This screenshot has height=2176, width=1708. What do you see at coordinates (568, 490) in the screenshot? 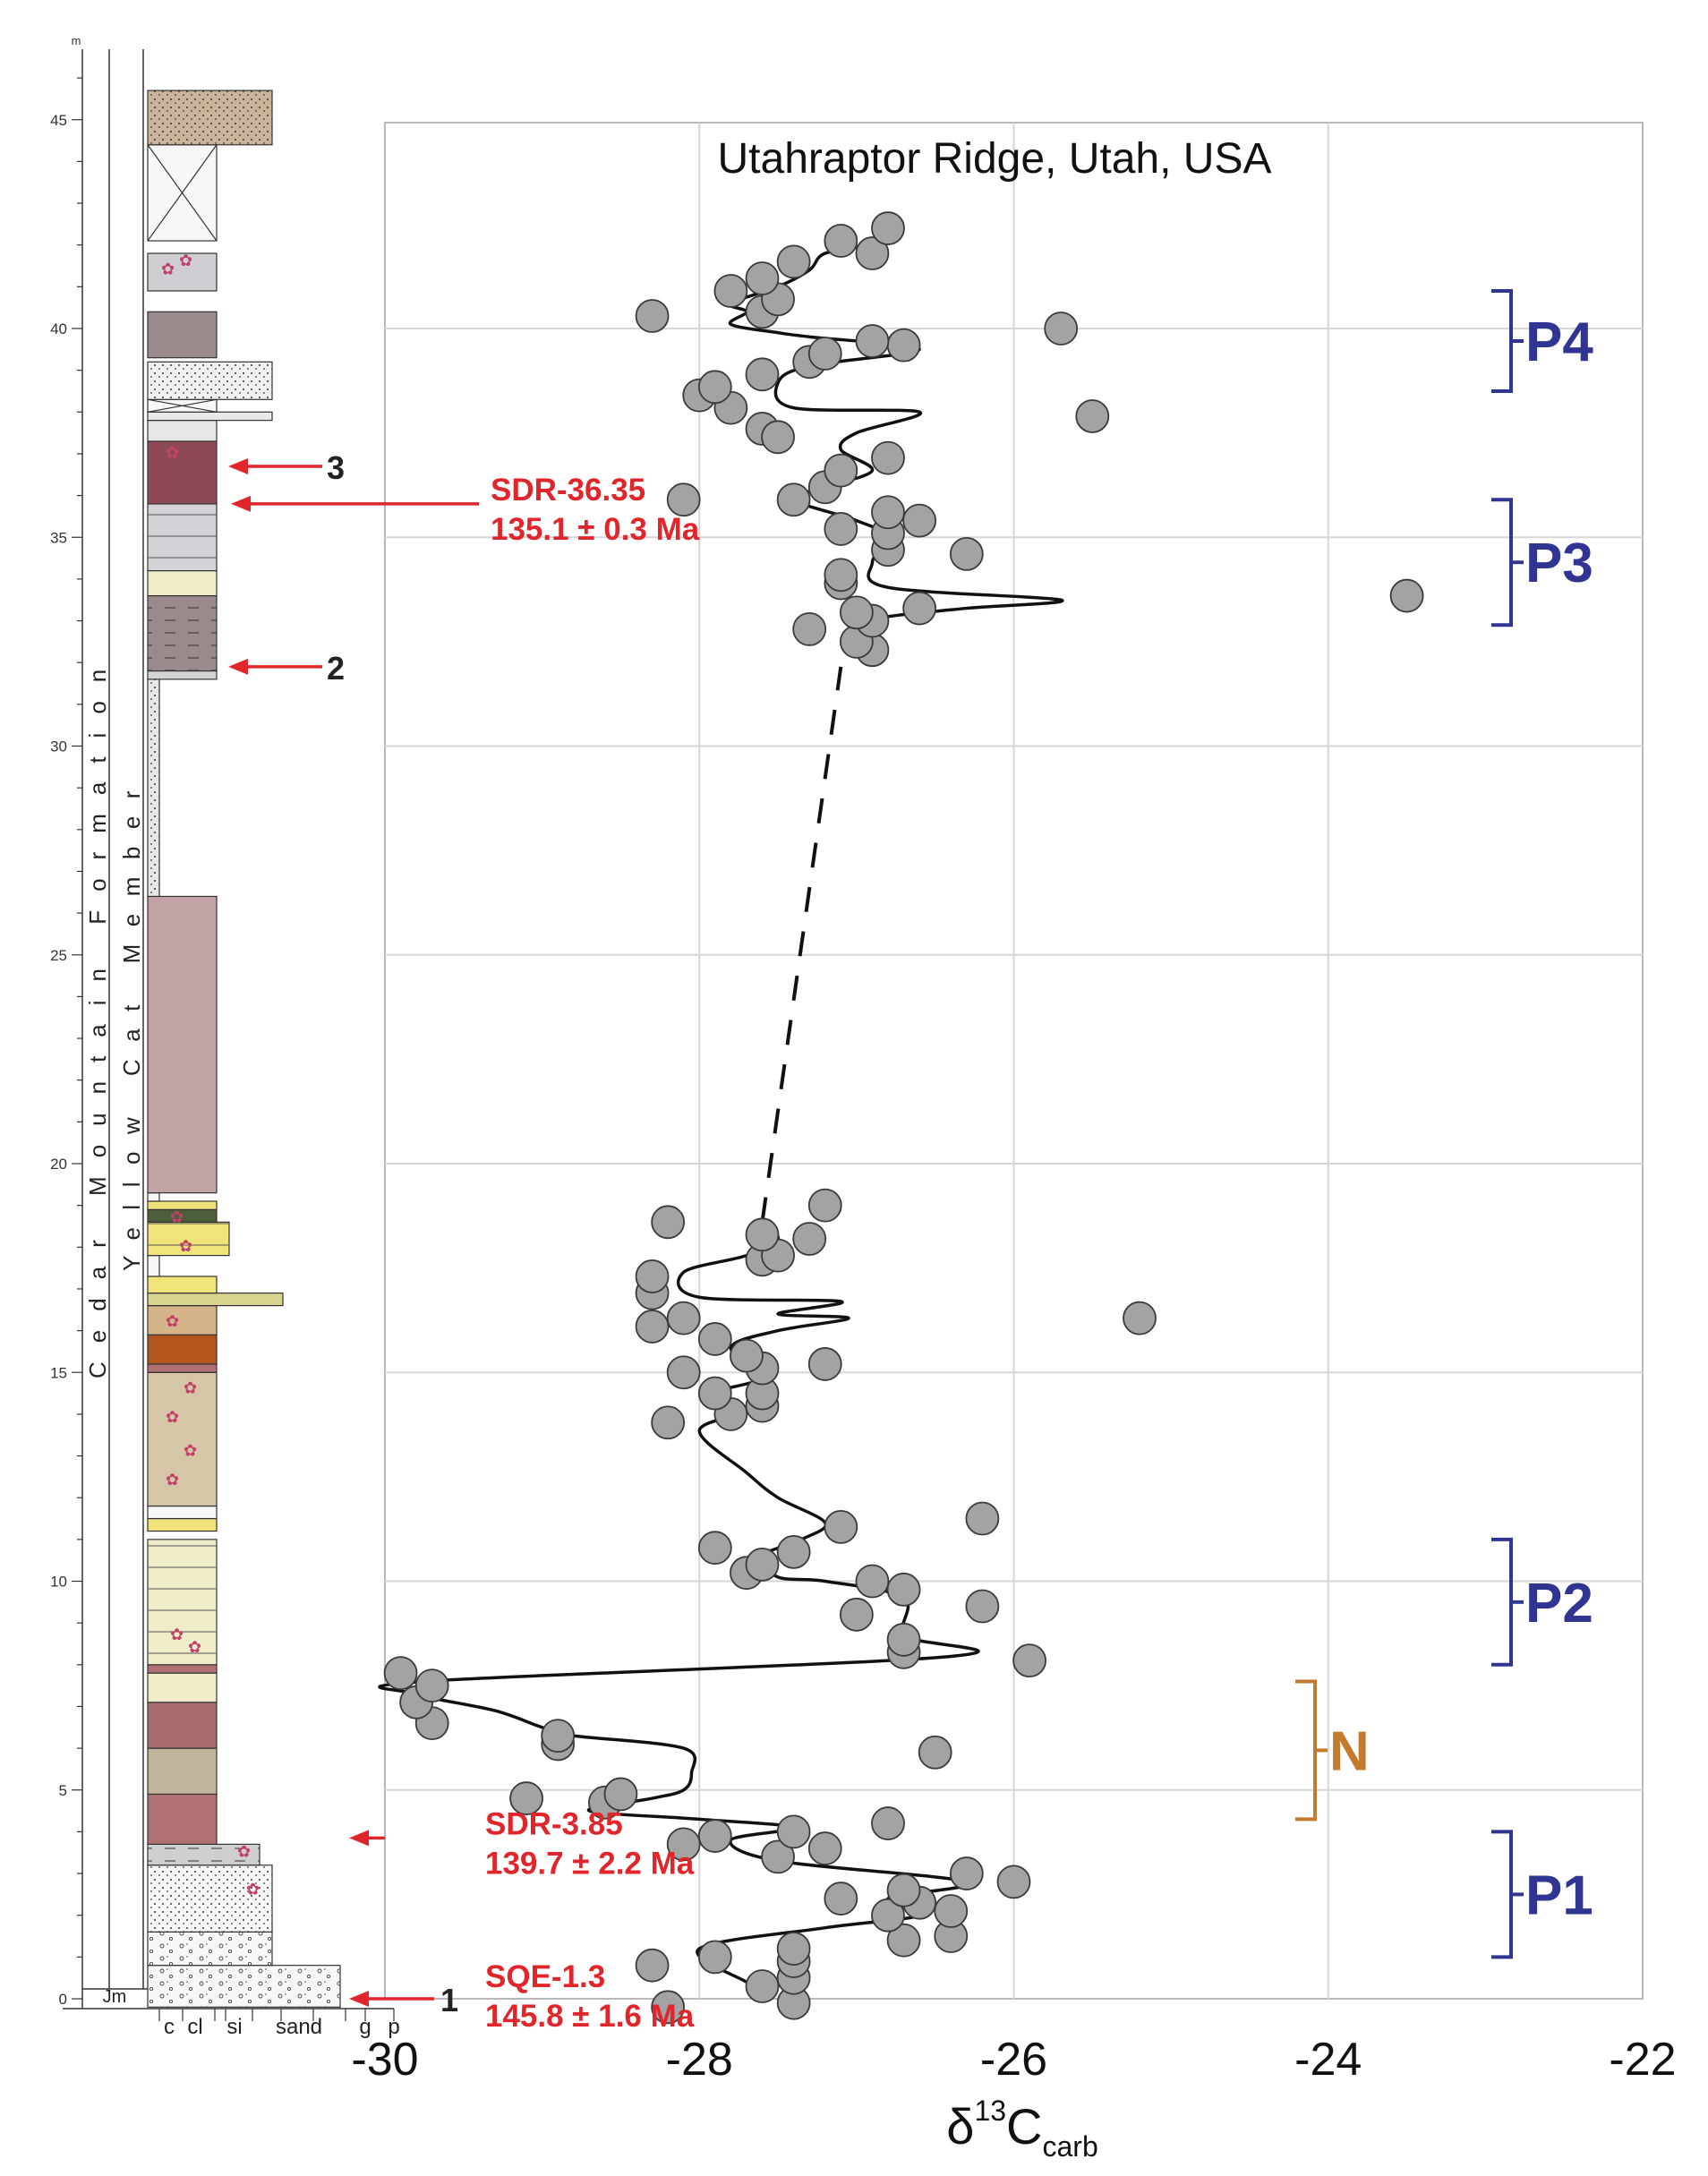
I see `sample-name: SDR-36.35` at bounding box center [568, 490].